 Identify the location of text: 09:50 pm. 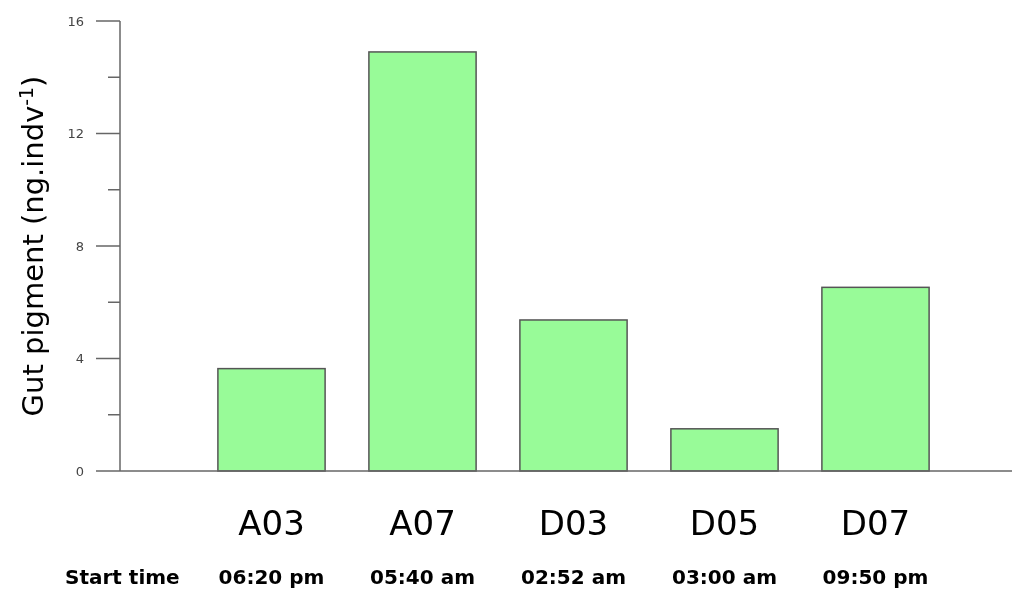
(875, 577).